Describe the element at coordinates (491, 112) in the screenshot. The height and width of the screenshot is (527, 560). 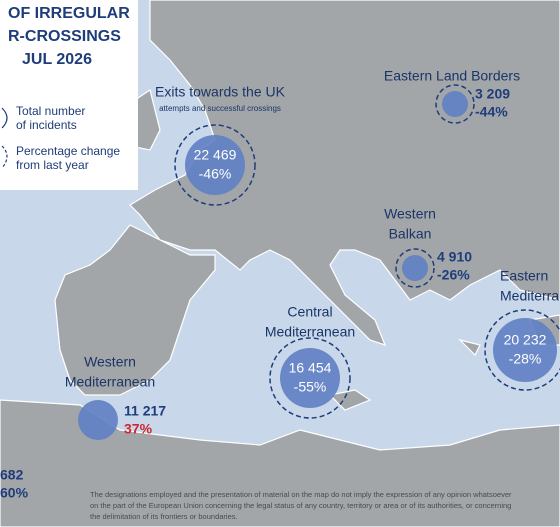
I see `route-change: -44%` at that location.